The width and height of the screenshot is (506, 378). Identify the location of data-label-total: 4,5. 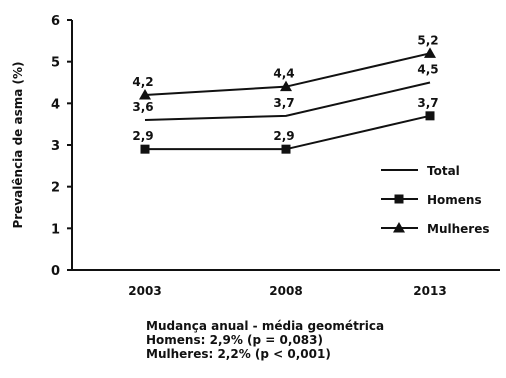
(427, 70).